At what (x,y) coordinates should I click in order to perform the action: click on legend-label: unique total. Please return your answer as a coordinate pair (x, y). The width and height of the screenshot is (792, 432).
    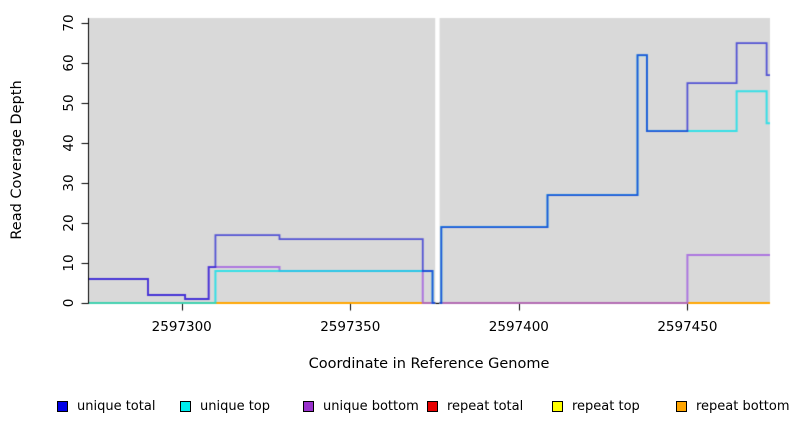
    Looking at the image, I should click on (116, 406).